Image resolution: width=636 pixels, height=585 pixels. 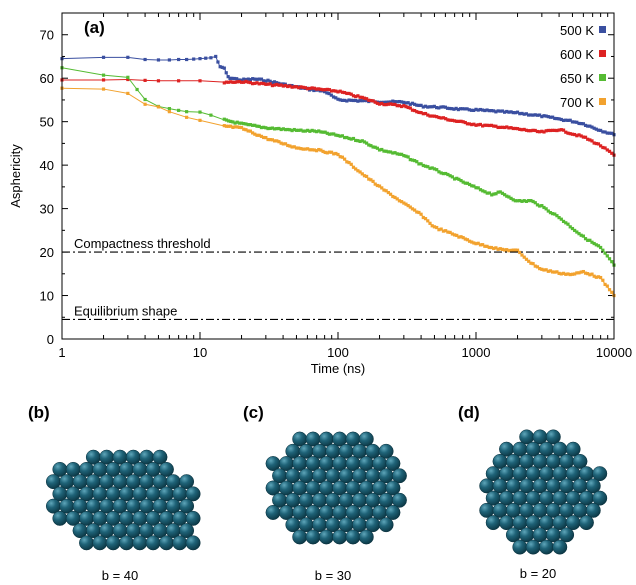 What do you see at coordinates (338, 95) in the screenshot?
I see `series-500-k` at bounding box center [338, 95].